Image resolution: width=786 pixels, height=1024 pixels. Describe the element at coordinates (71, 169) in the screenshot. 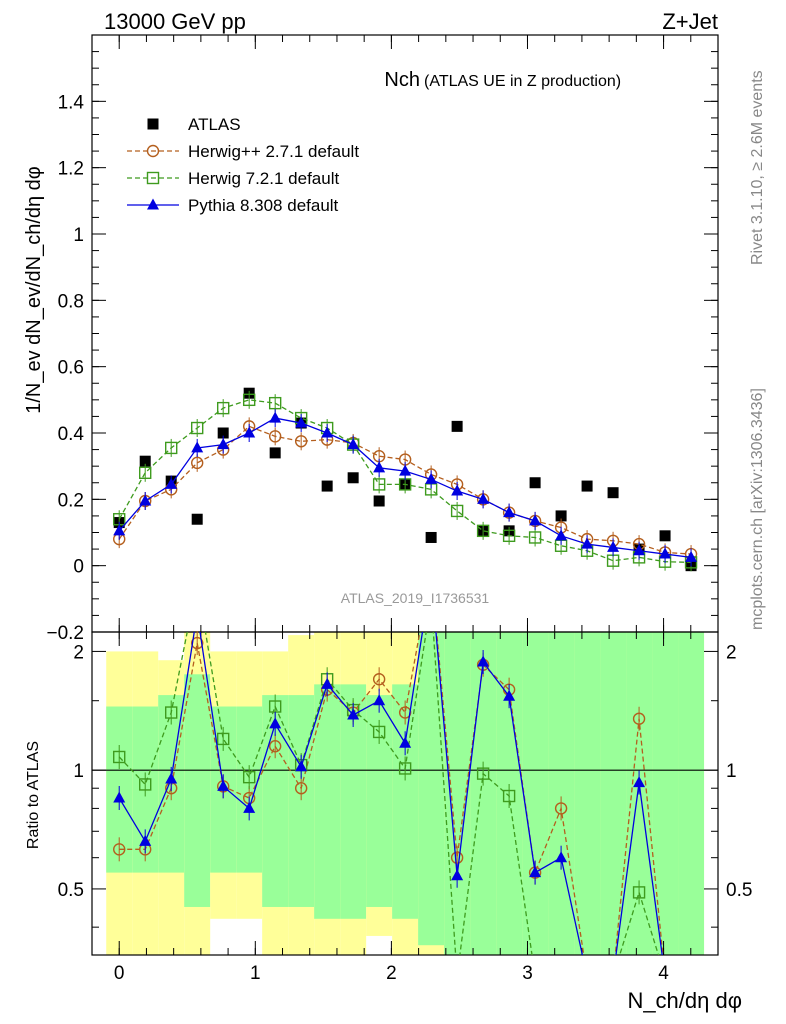

I see `main-ytick-label: 1.2` at that location.